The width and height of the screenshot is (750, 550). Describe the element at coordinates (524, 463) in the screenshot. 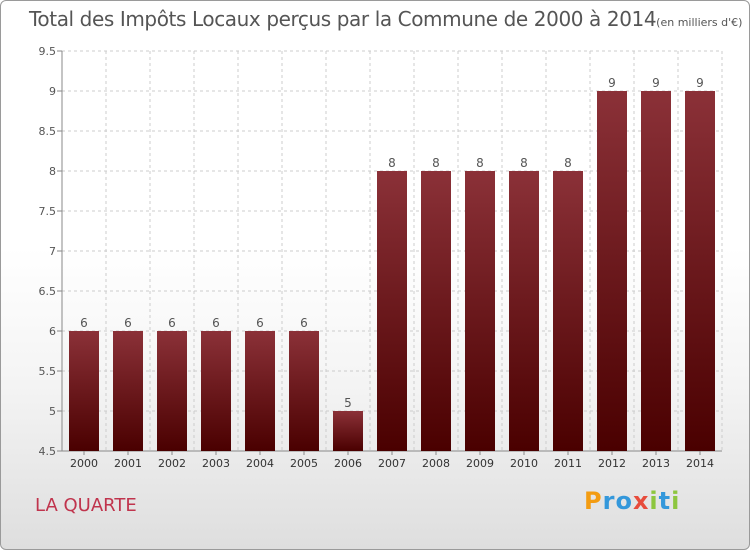

I see `x-tick-label: 2010` at that location.